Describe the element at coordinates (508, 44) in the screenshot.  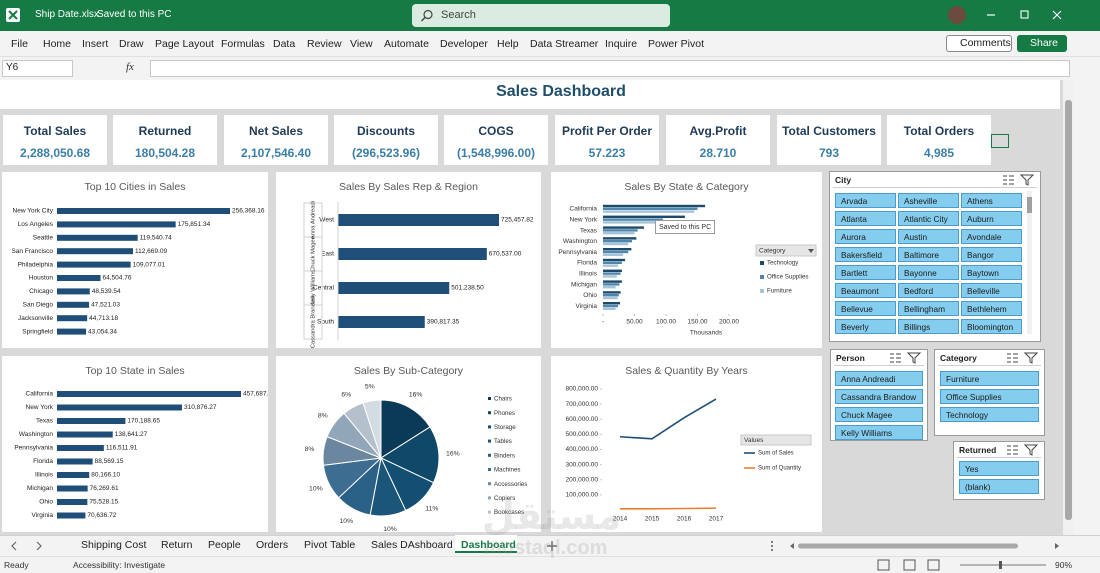
I see `menu-tab: Help` at that location.